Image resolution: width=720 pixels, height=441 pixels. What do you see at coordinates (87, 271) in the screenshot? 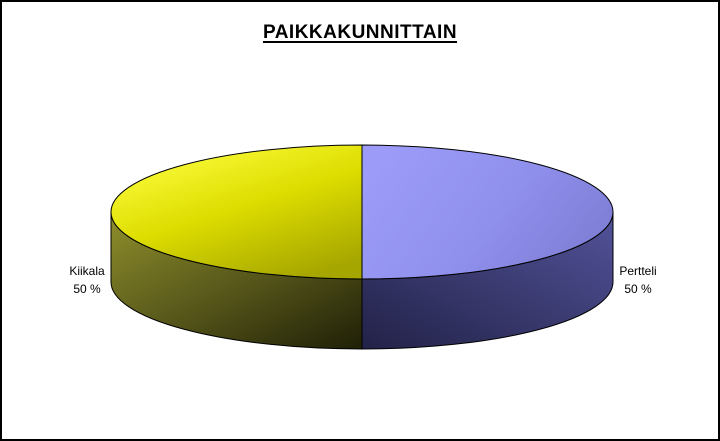
I see `slice-label-name: Kiikala` at bounding box center [87, 271].